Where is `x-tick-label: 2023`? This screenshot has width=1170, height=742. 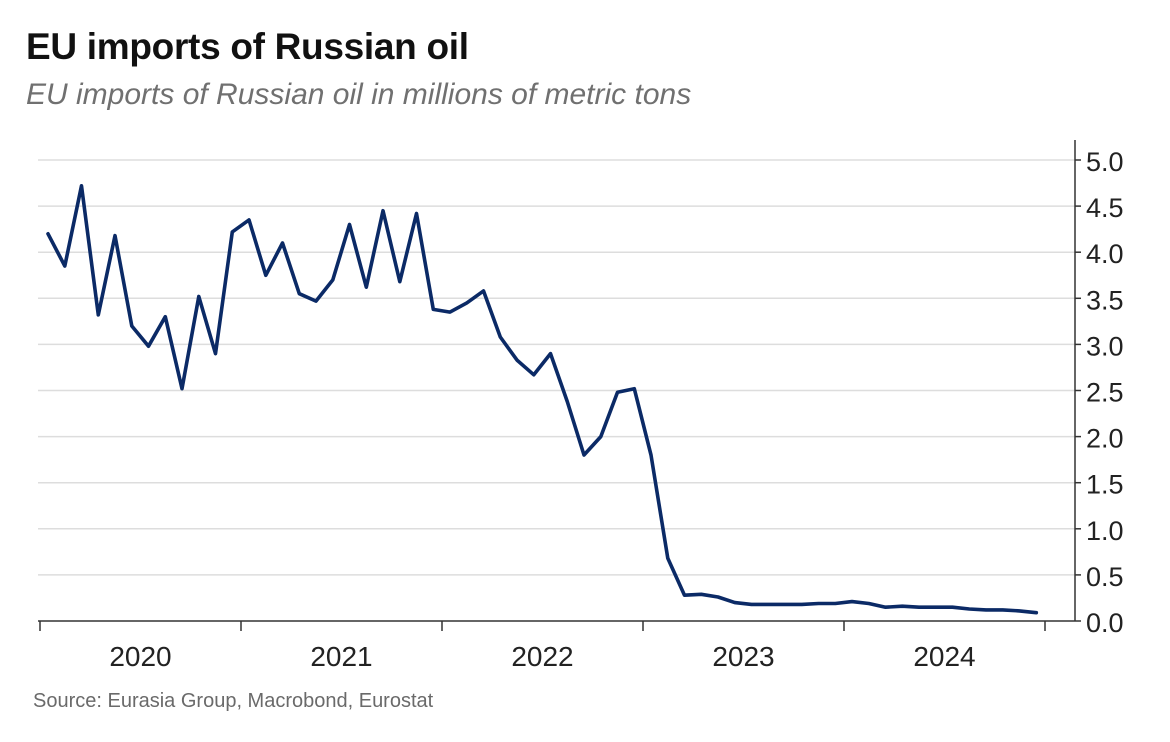
x-tick-label: 2023 is located at coordinates (743, 656).